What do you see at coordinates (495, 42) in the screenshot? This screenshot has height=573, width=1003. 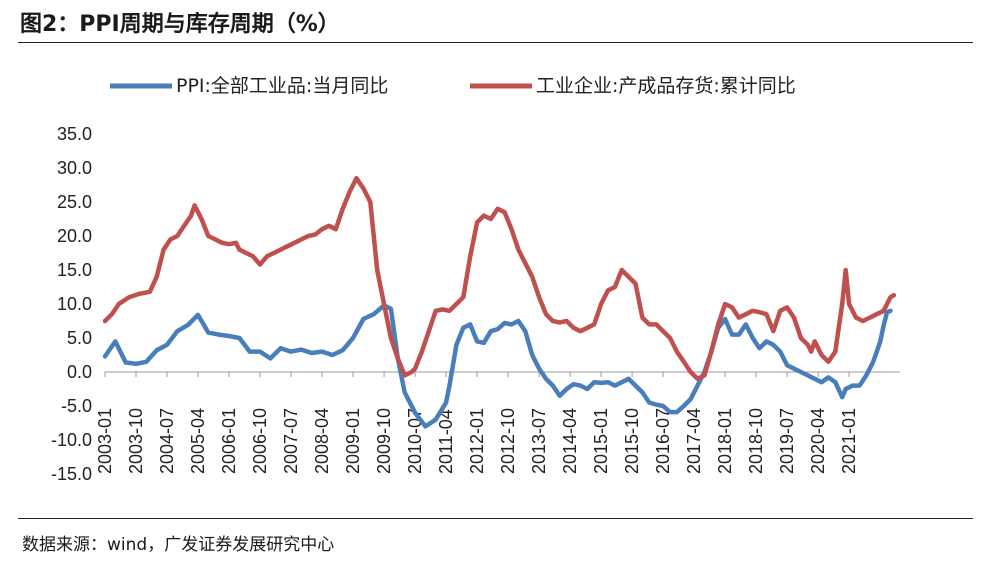 I see `top-divider` at bounding box center [495, 42].